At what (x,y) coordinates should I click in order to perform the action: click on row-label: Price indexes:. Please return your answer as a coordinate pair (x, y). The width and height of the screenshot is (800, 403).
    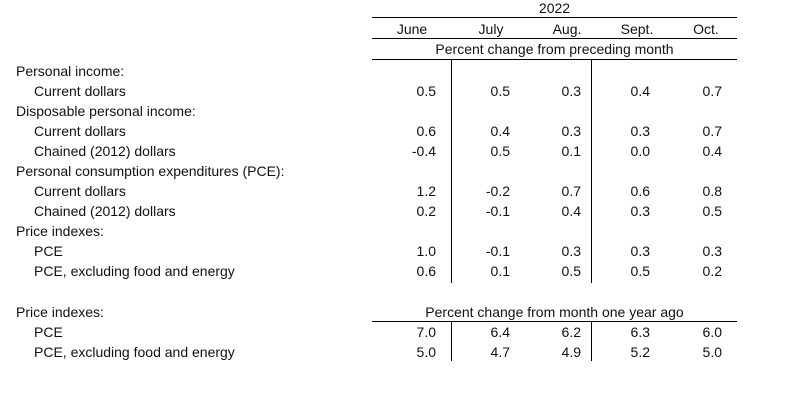
    Looking at the image, I should click on (60, 231).